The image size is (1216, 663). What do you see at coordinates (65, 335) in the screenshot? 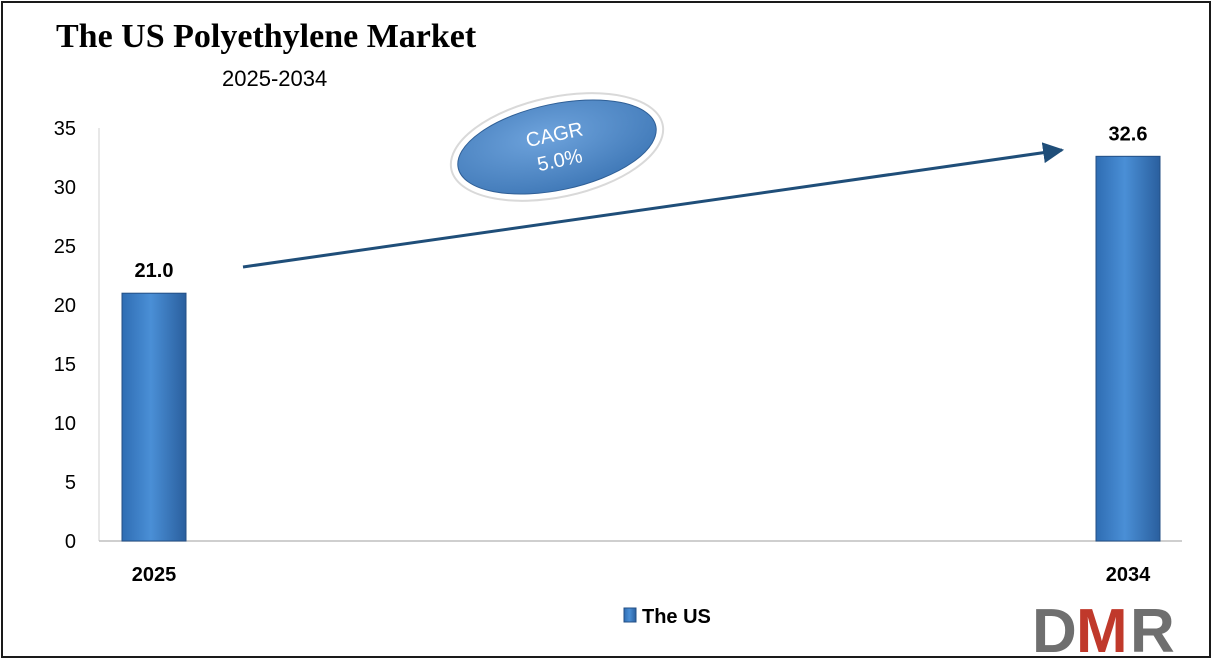
I see `y-axis-ticks: 0 5 10 15 20 25 30 35` at bounding box center [65, 335].